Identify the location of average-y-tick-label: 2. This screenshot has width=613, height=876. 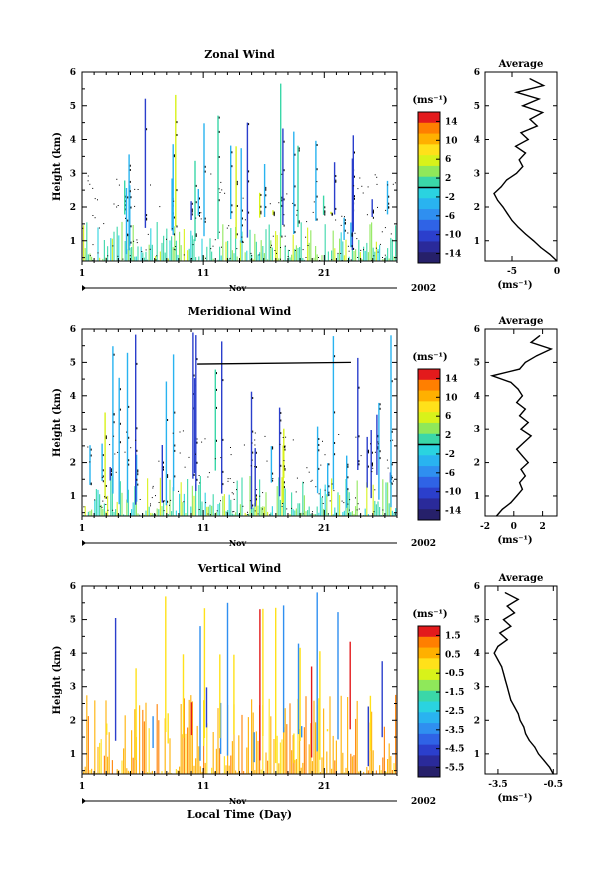
(477, 464).